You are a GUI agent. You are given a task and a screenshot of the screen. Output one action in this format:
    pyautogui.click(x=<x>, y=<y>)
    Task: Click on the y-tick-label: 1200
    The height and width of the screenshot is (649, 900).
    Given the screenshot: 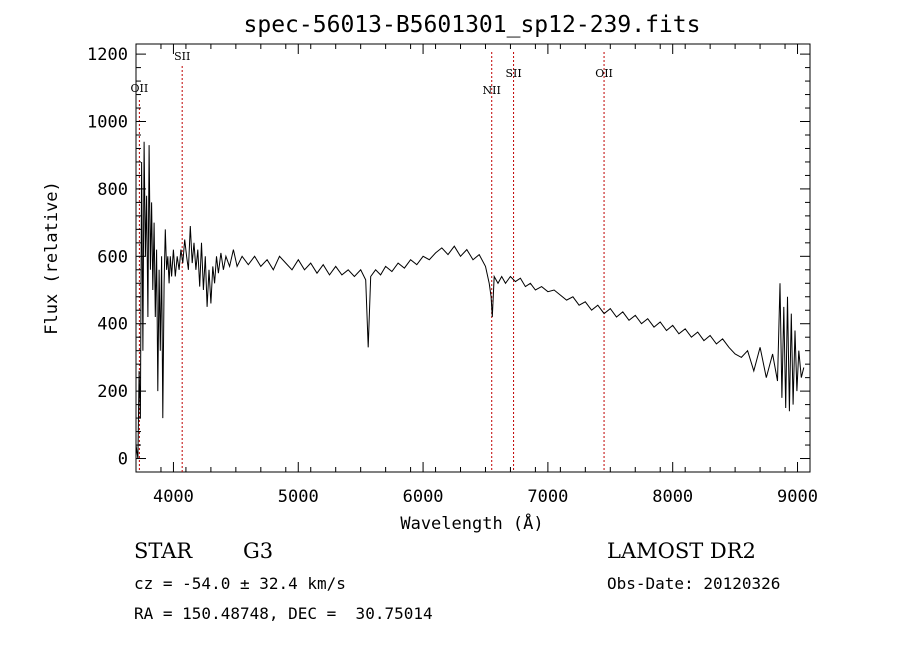 What is the action you would take?
    pyautogui.click(x=107, y=55)
    